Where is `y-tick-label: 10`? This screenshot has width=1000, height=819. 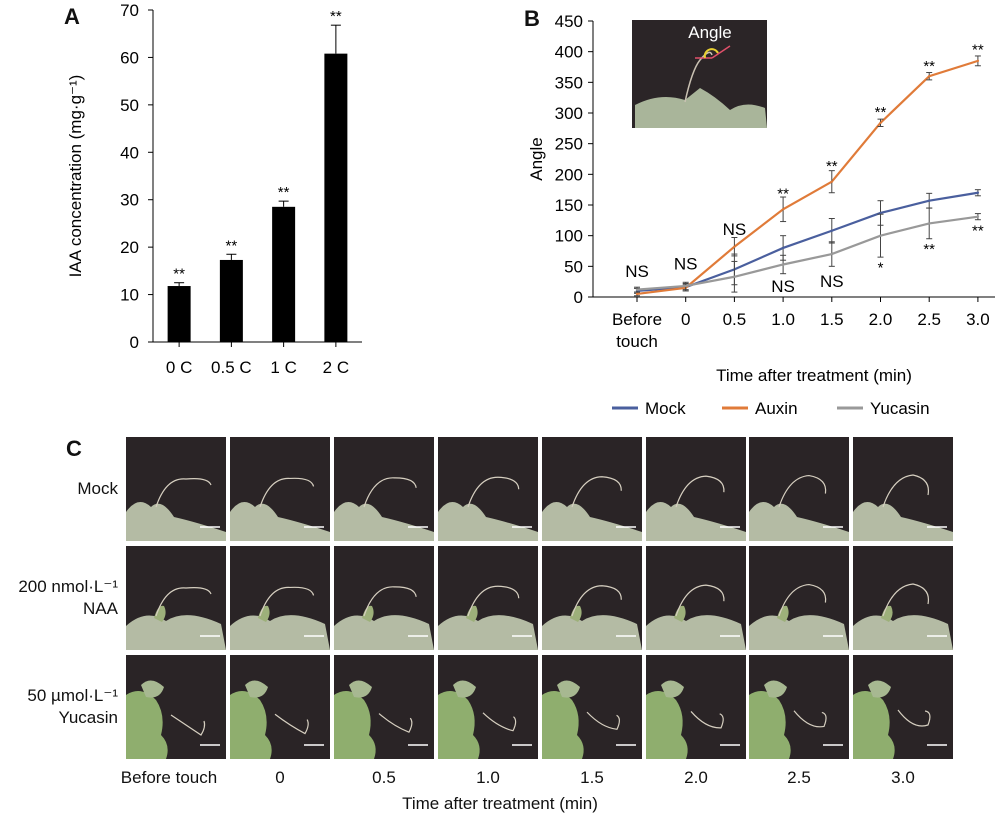 y-tick-label: 10 is located at coordinates (129, 295).